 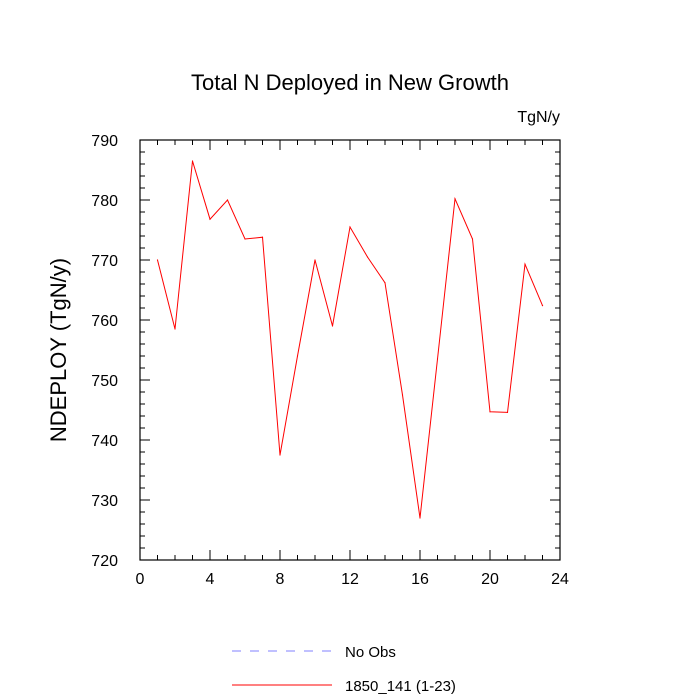 What do you see at coordinates (400, 686) in the screenshot?
I see `legend-label-1850-141: 1850_141 (1-23)` at bounding box center [400, 686].